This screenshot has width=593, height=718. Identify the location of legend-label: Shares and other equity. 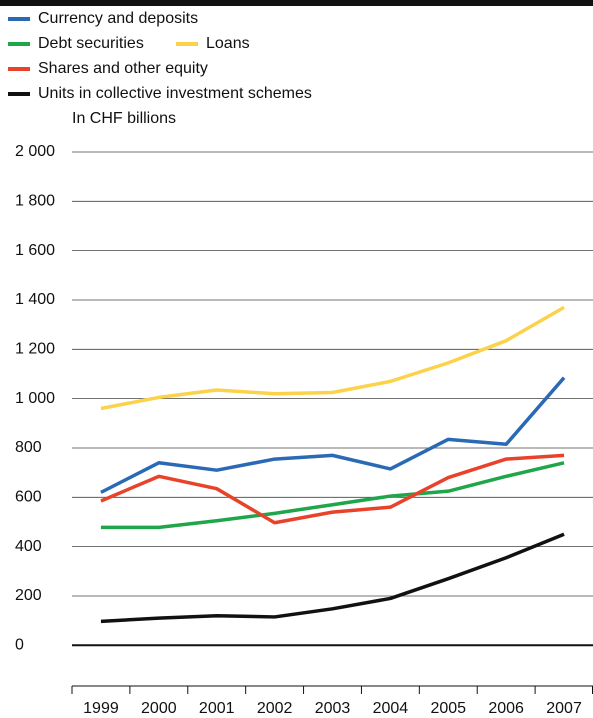
(123, 68).